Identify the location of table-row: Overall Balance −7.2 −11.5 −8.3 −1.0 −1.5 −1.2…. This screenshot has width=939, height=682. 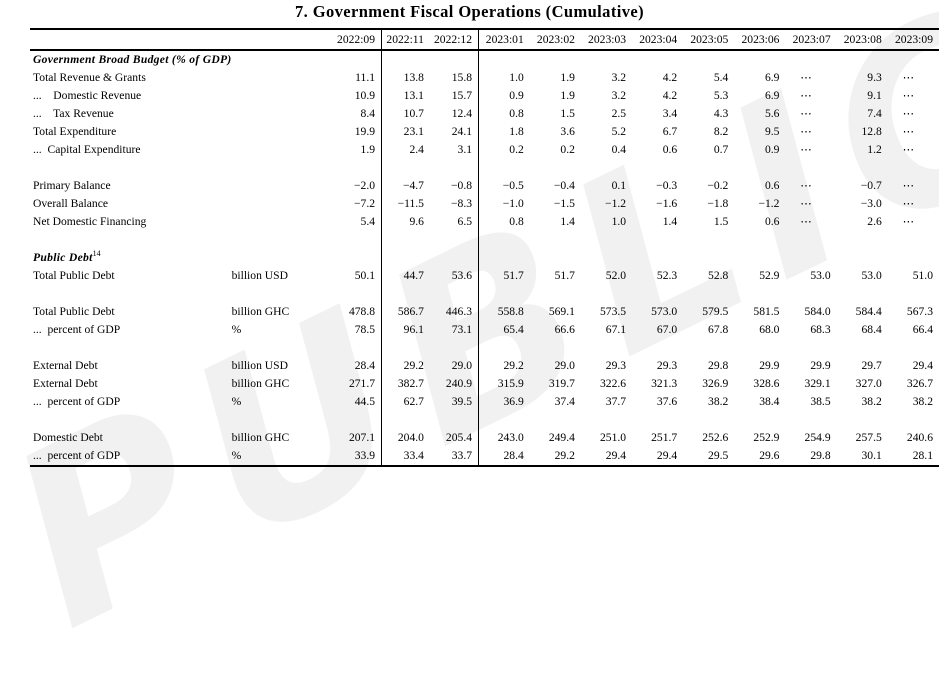
(484, 204).